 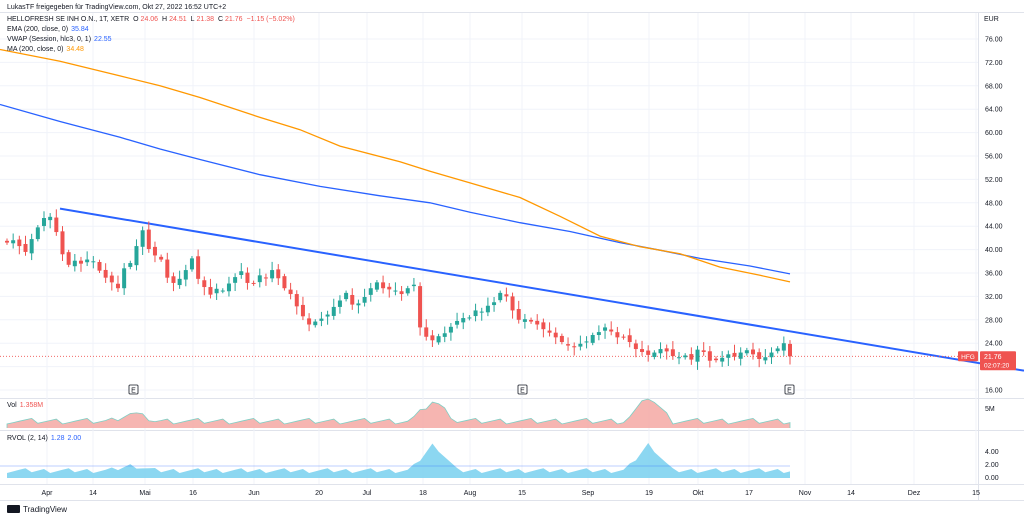 What do you see at coordinates (205, 19) in the screenshot?
I see `low-value: 21.38` at bounding box center [205, 19].